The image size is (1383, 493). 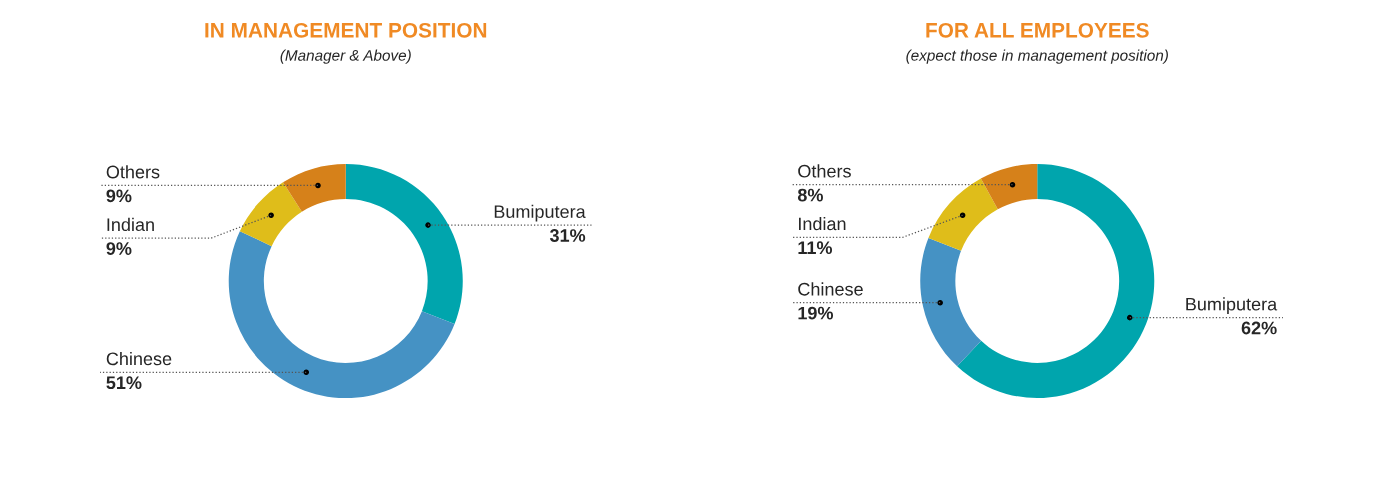 I want to click on chart-title: FOR ALL EMPLOYEES, so click(x=1037, y=30).